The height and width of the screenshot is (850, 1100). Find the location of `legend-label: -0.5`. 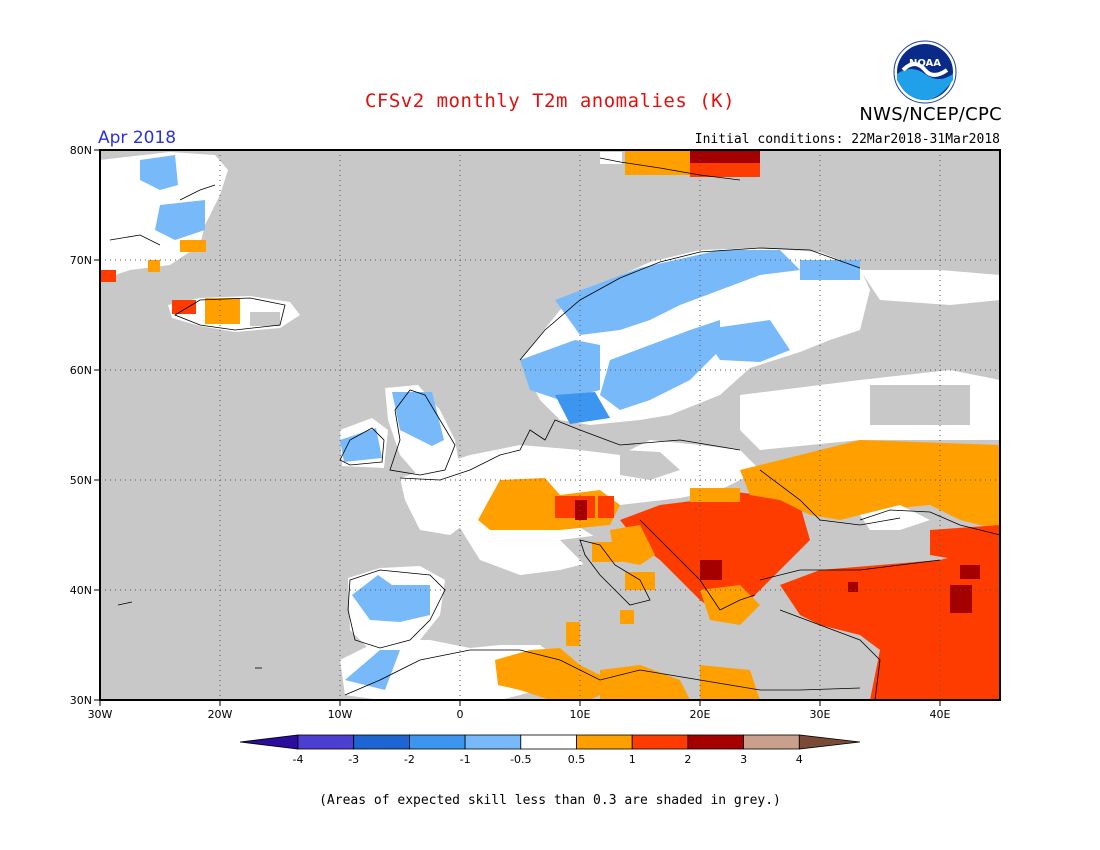

legend-label: -0.5 is located at coordinates (520, 759).